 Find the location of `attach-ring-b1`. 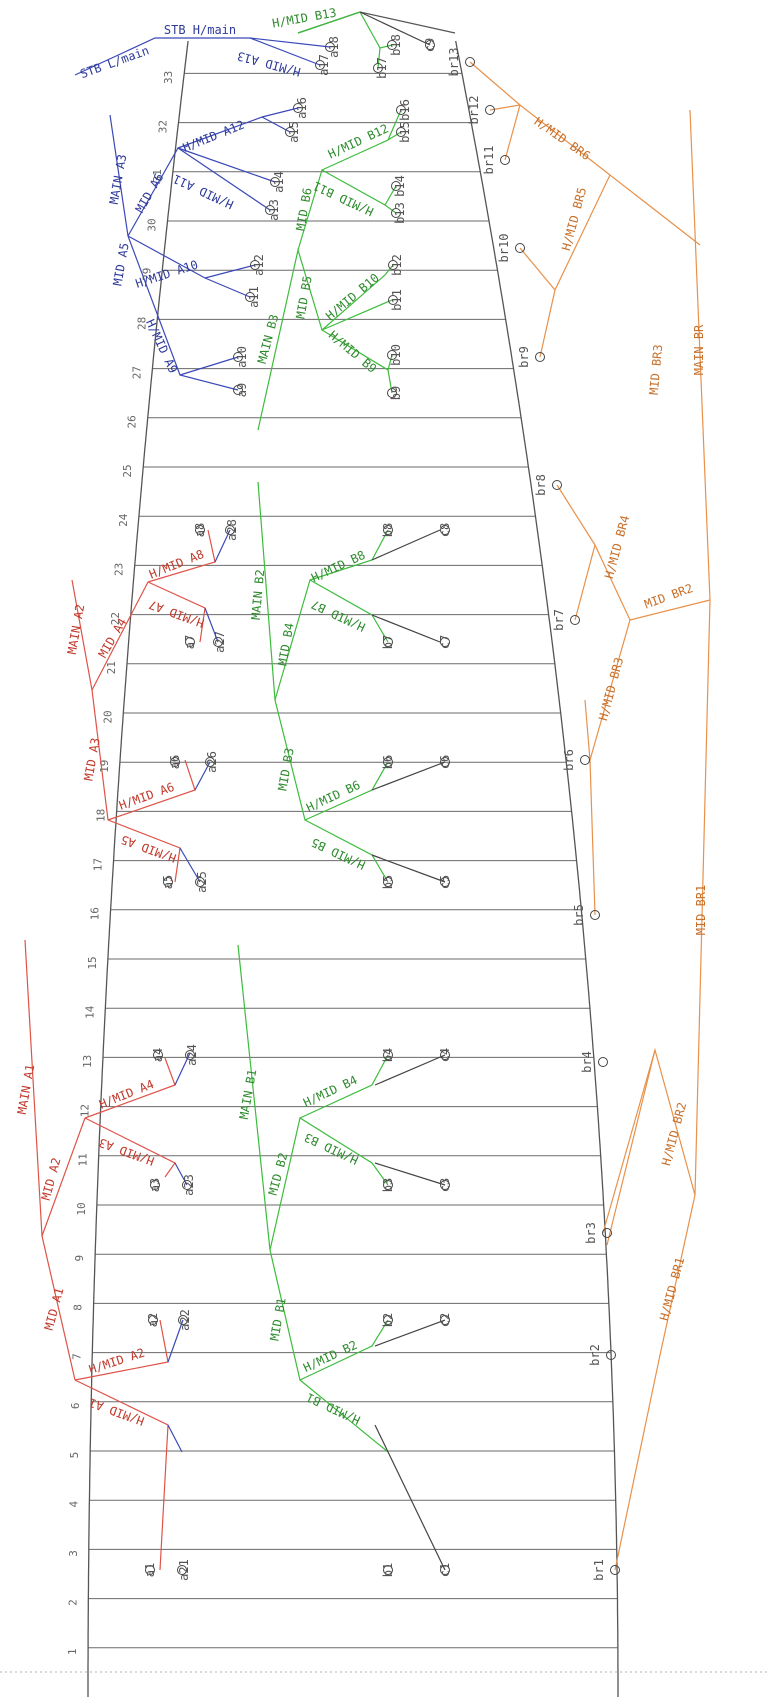

attach-ring-b1 is located at coordinates (388, 1570).